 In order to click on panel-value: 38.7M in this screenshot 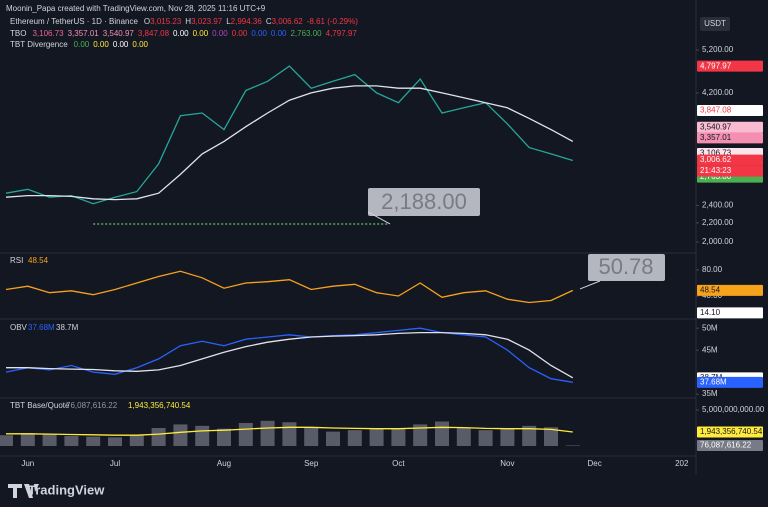, I will do `click(67, 327)`.